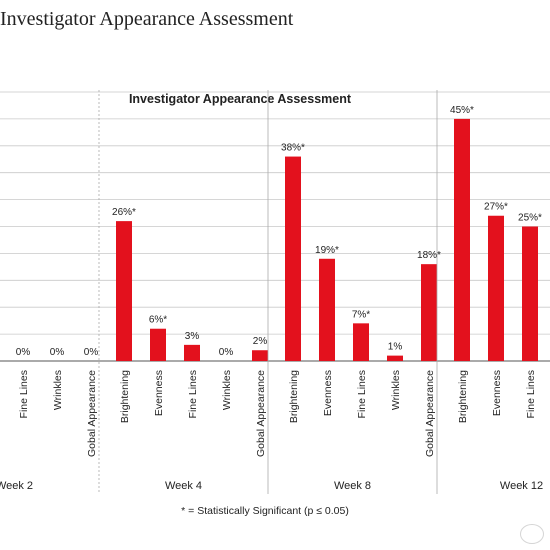  I want to click on group-label: Week 8, so click(352, 486).